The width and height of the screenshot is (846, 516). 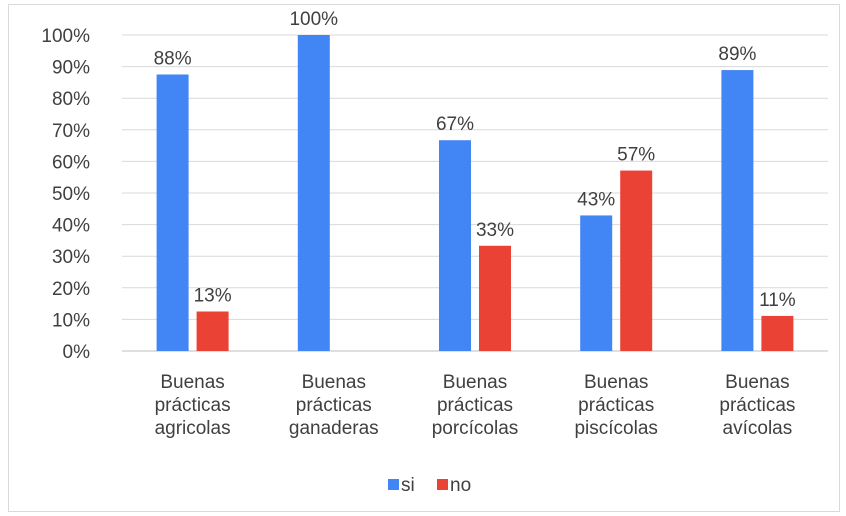 I want to click on category-label: Buenas prácticas ganaderas, so click(x=334, y=405).